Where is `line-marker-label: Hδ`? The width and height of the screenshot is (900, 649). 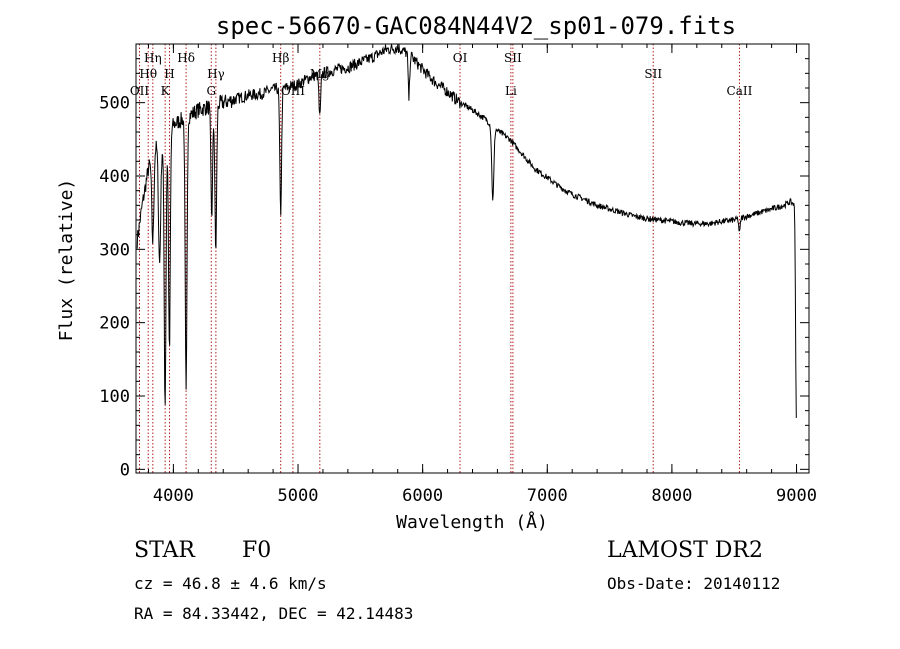
line-marker-label: Hδ is located at coordinates (186, 58).